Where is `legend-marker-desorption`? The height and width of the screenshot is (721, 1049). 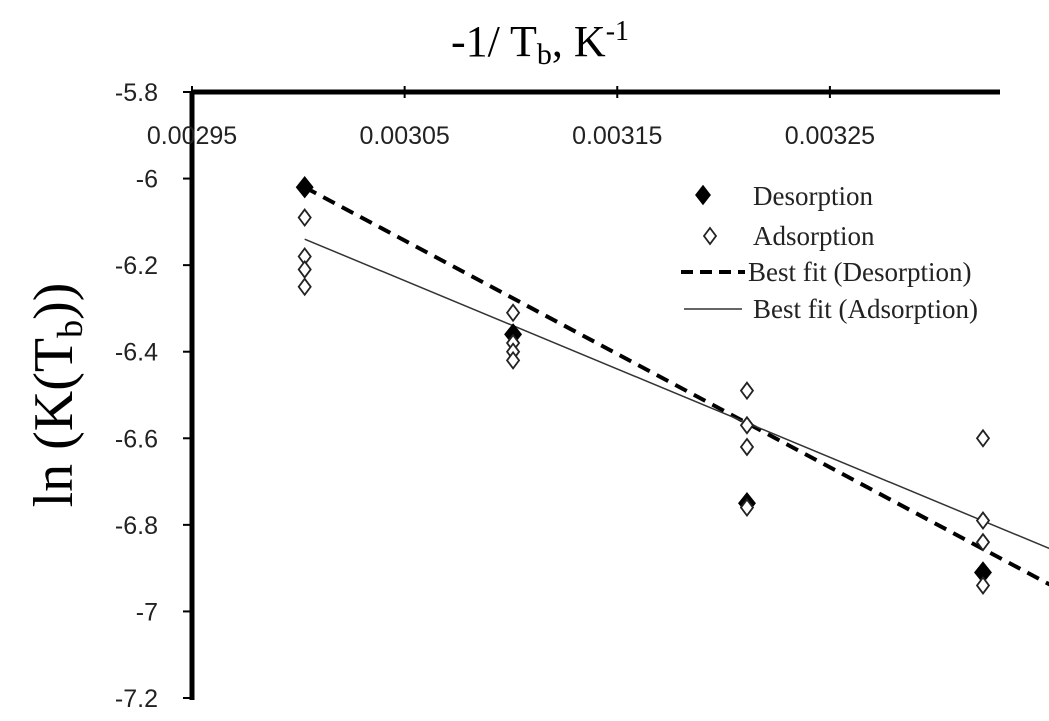
legend-marker-desorption is located at coordinates (703, 195).